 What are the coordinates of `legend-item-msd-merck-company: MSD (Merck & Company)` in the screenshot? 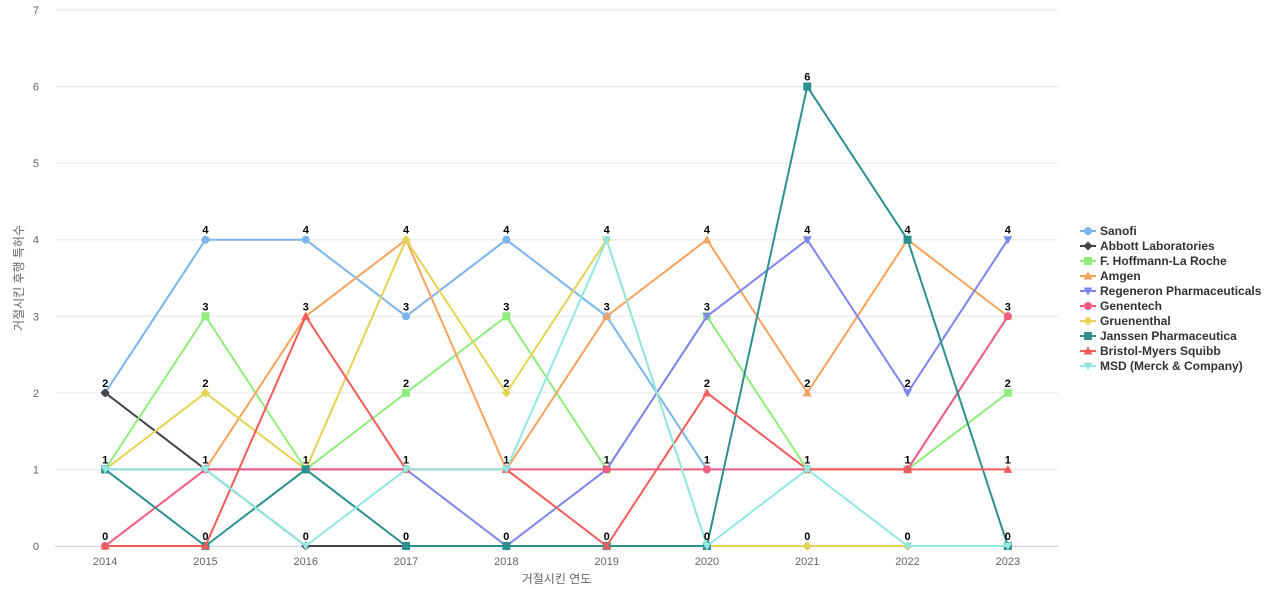 It's located at (1161, 366).